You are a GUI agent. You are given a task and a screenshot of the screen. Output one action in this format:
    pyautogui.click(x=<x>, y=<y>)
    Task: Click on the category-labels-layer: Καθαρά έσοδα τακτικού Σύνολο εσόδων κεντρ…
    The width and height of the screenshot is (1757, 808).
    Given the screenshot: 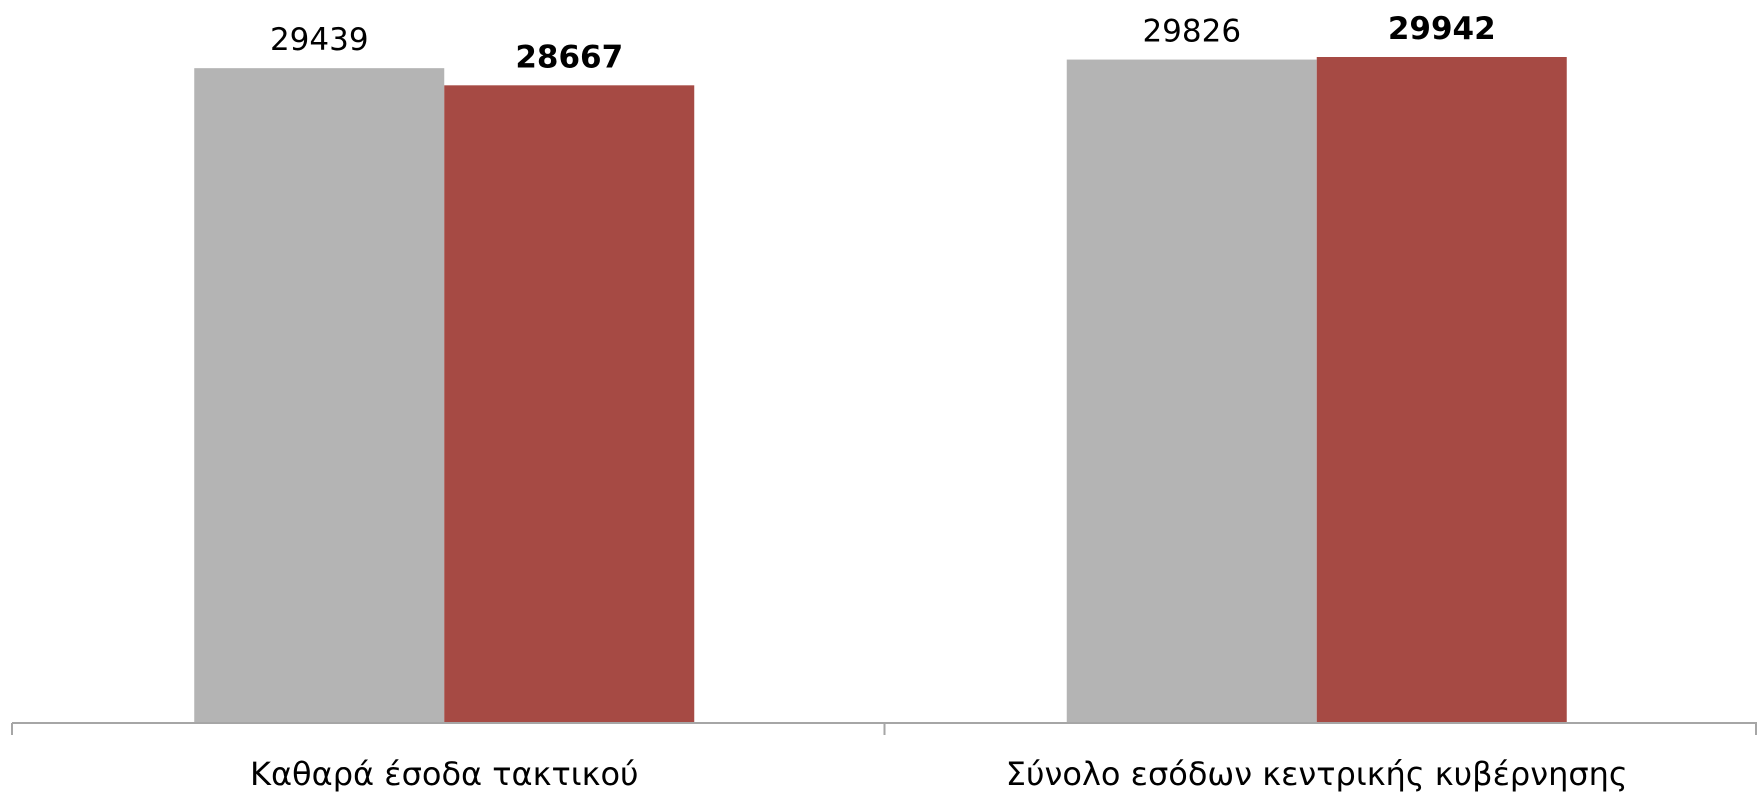 What is the action you would take?
    pyautogui.click(x=939, y=774)
    